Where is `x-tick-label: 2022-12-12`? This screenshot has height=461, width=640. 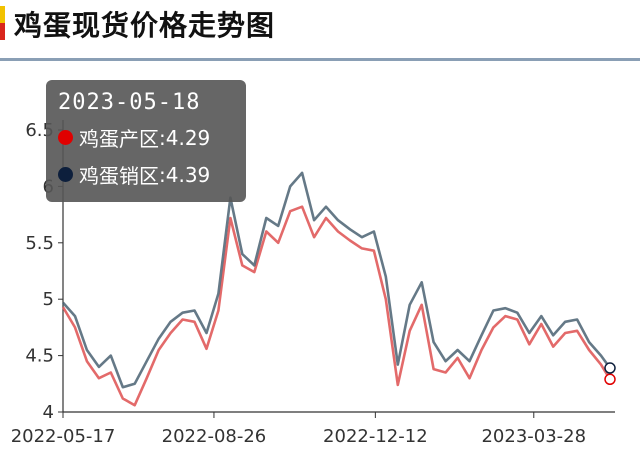 x-tick-label: 2022-12-12 is located at coordinates (375, 436).